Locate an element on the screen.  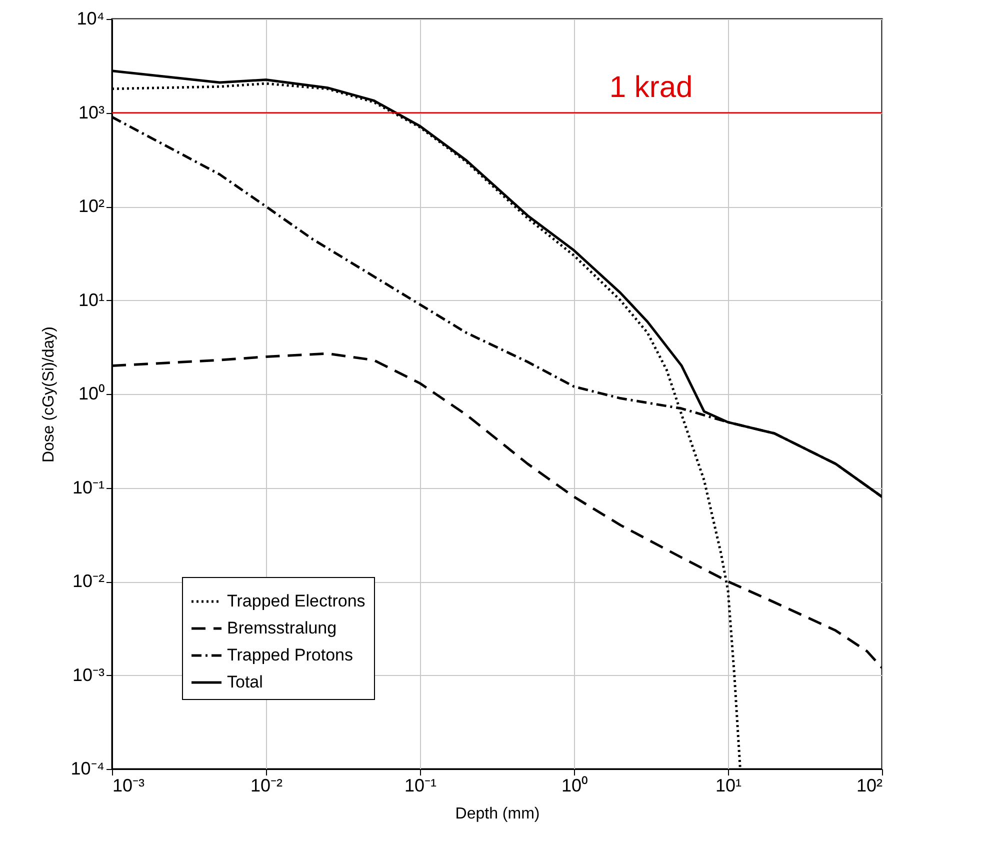
y-tick-label: 10⁴ is located at coordinates (90, 18).